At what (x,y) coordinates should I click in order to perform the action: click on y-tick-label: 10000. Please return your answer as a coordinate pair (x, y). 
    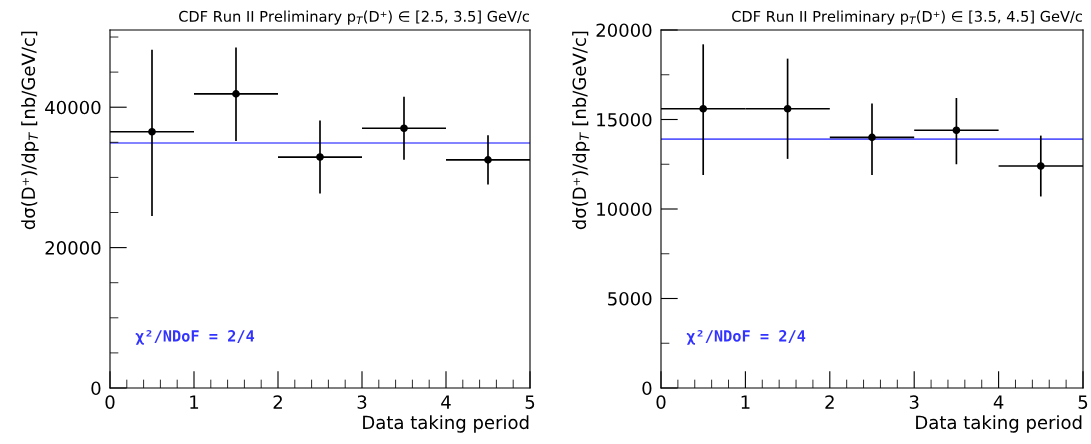
    Looking at the image, I should click on (624, 209).